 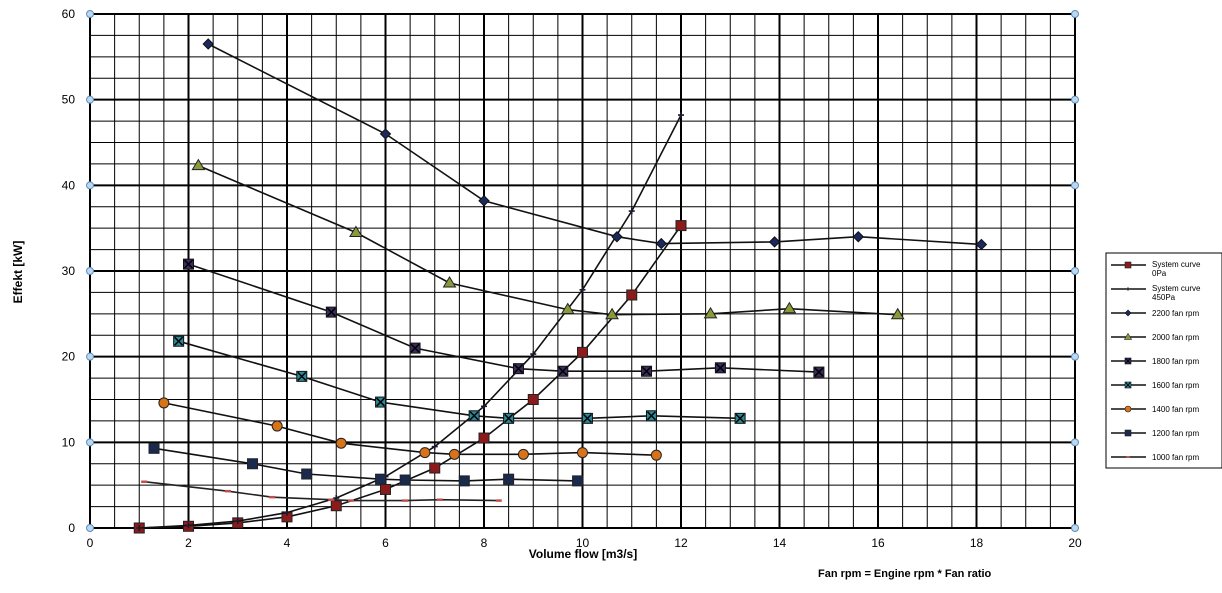 I want to click on legend-label: System curve, so click(x=1176, y=264).